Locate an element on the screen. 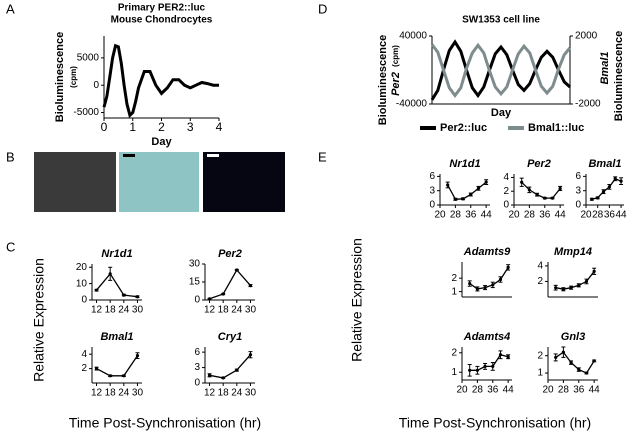  chart-title: Gnl3 is located at coordinates (573, 337).